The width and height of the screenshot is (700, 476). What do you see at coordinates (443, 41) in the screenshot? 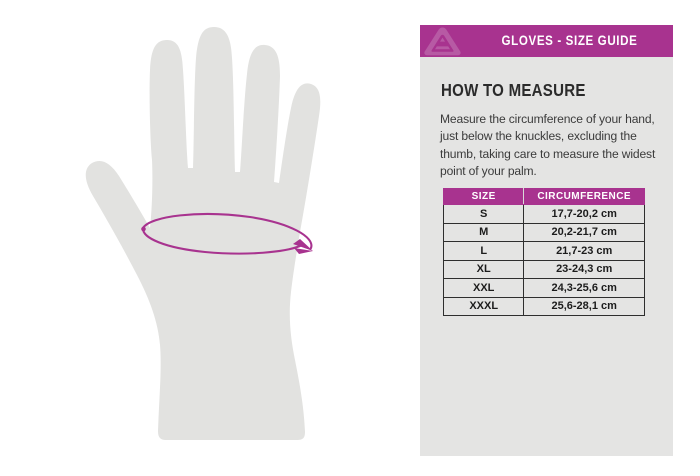
I see `brand-a-logo-icon` at bounding box center [443, 41].